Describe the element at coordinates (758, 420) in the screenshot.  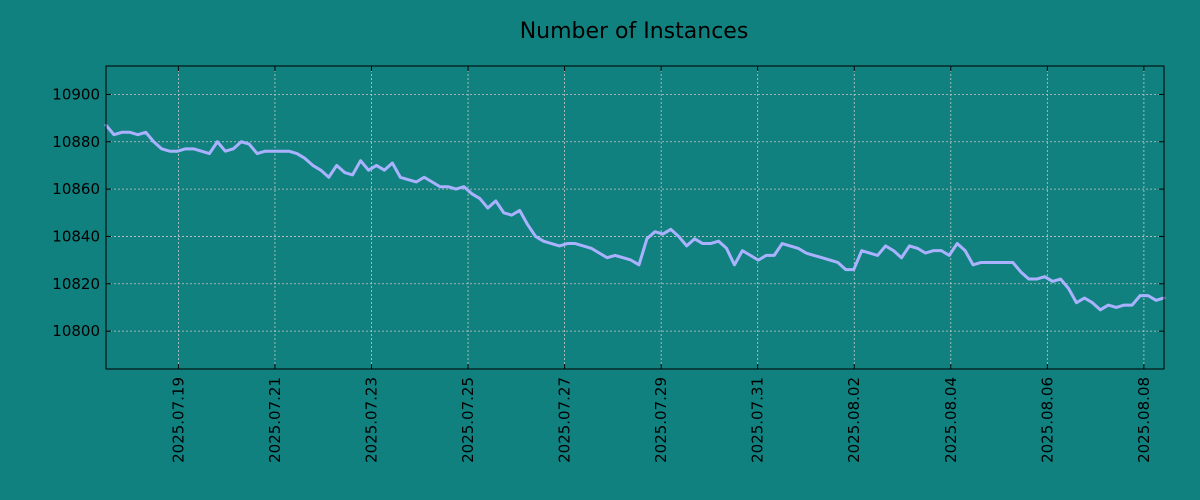
I see `x-tick-label: 2025.07.31` at that location.